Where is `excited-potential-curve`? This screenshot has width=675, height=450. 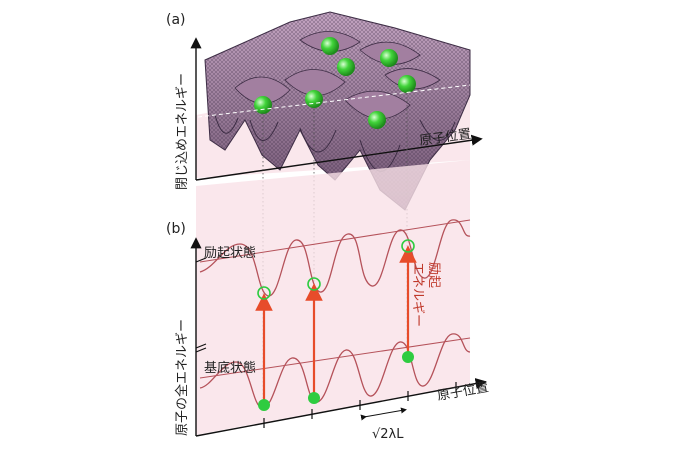 excited-potential-curve is located at coordinates (335, 258).